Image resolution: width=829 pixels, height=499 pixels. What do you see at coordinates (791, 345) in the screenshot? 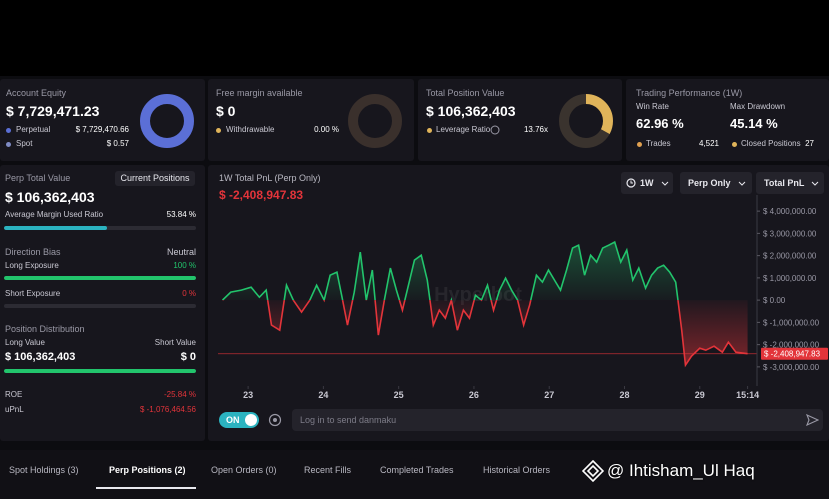
I see `y-tick-label: $ -2,000,000.00` at bounding box center [791, 345].